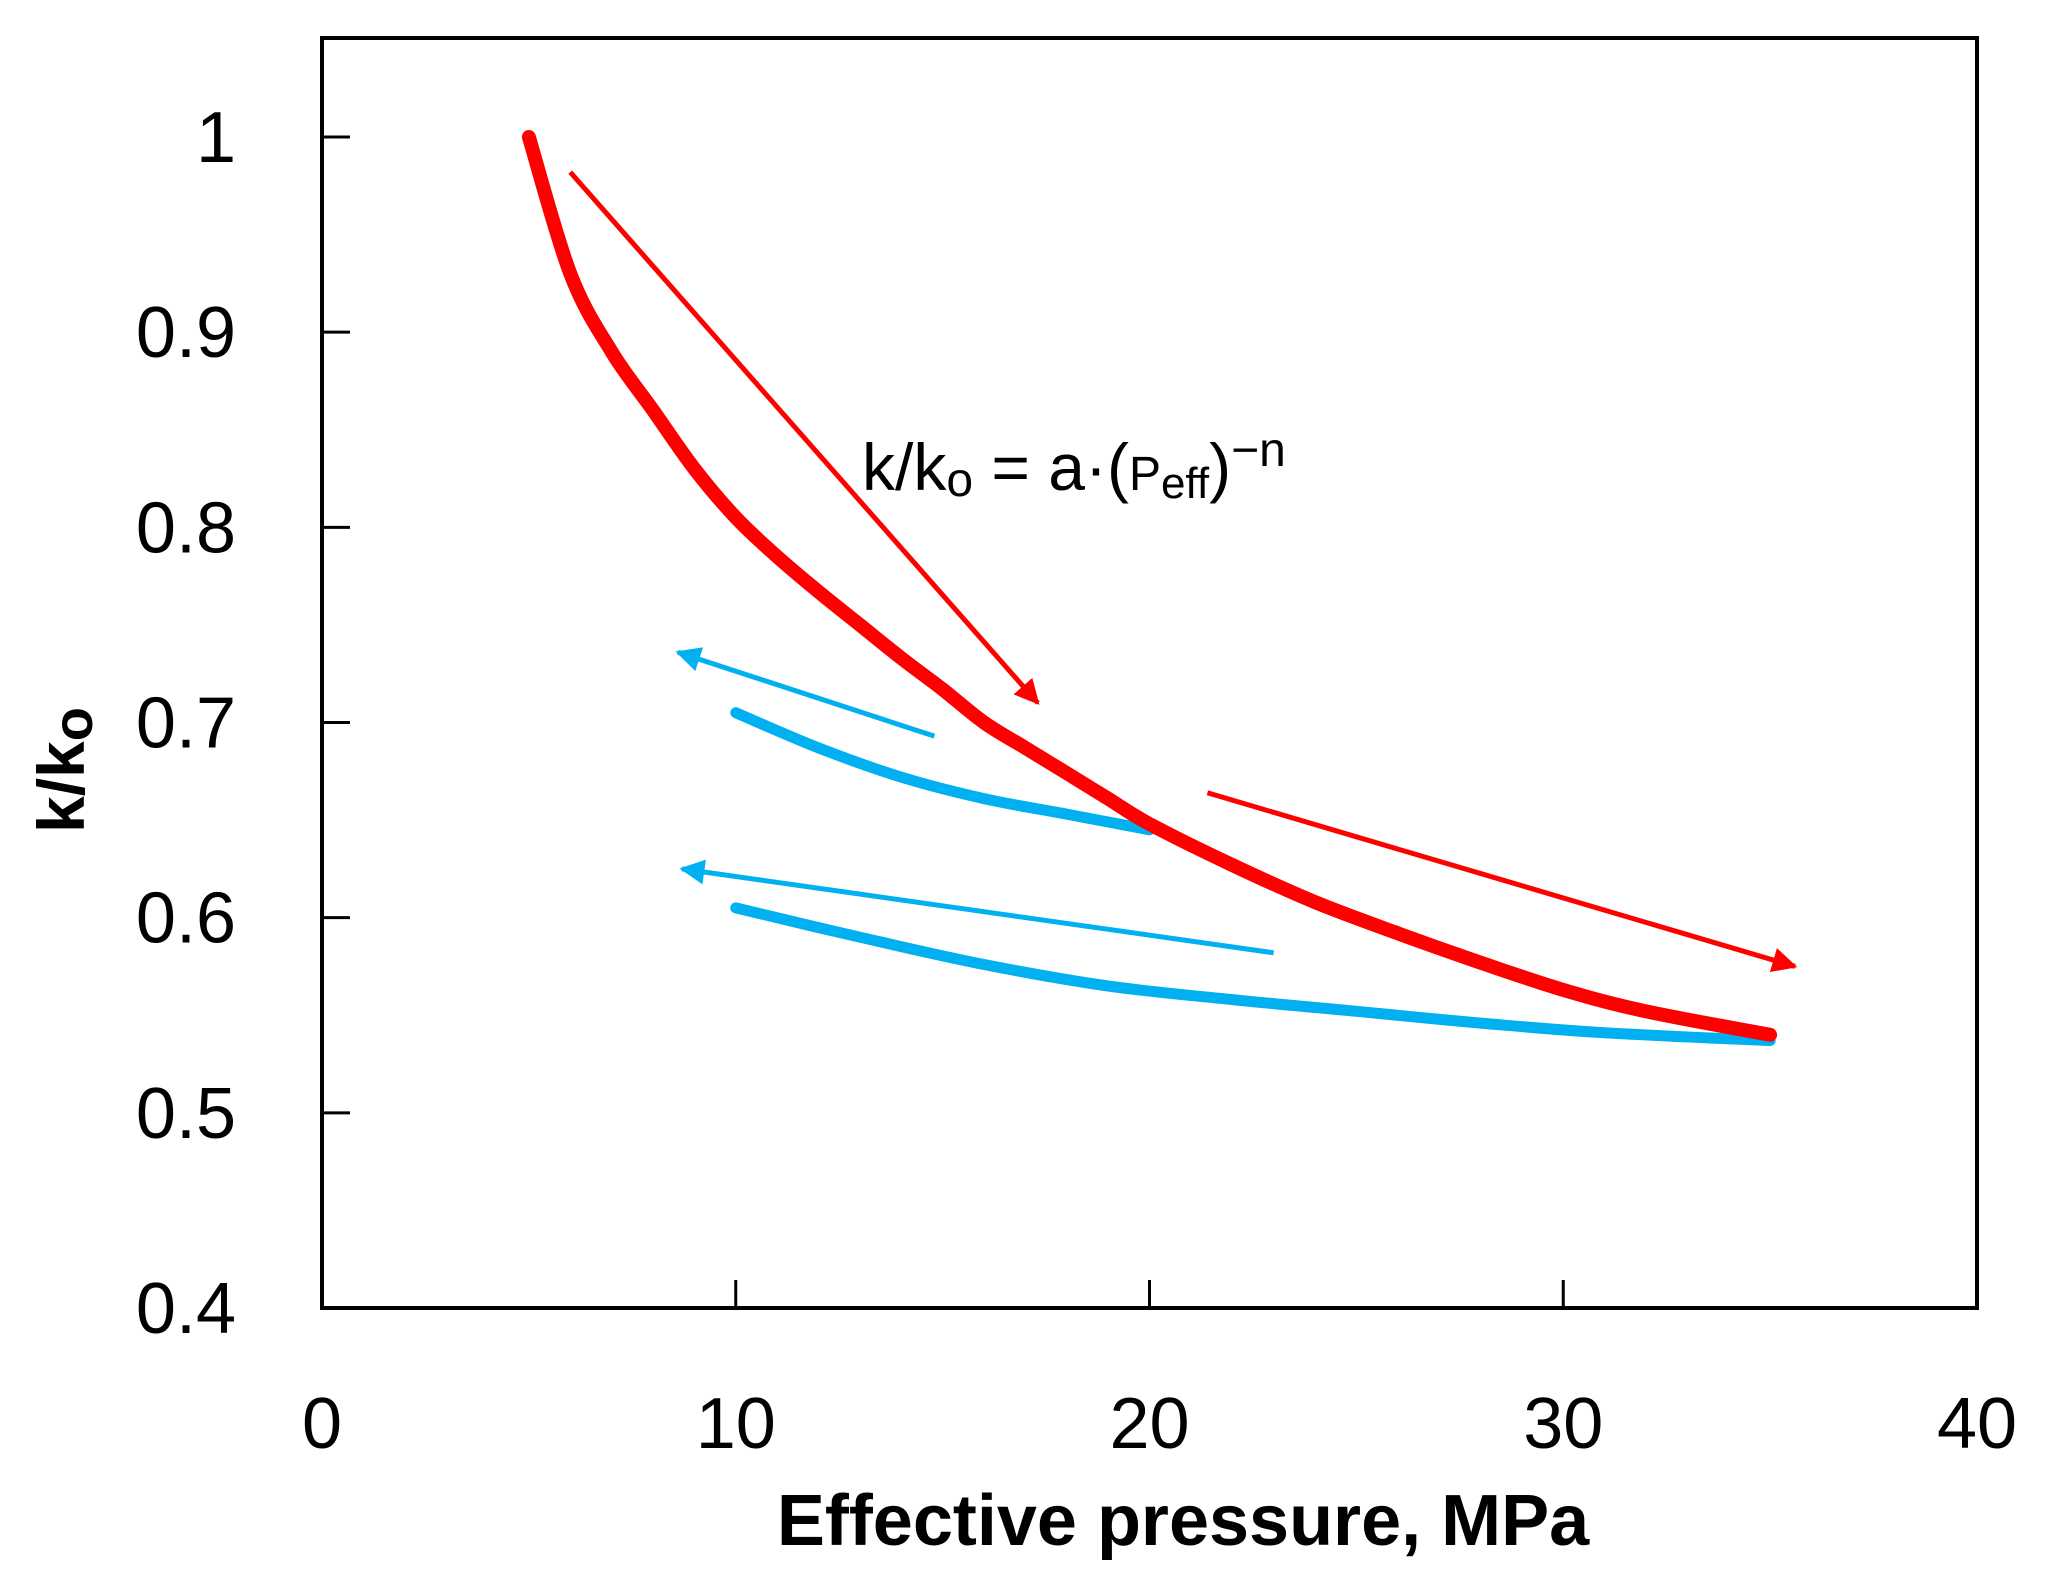 The width and height of the screenshot is (2045, 1581). I want to click on equation-sub-eff: eff, so click(1185, 483).